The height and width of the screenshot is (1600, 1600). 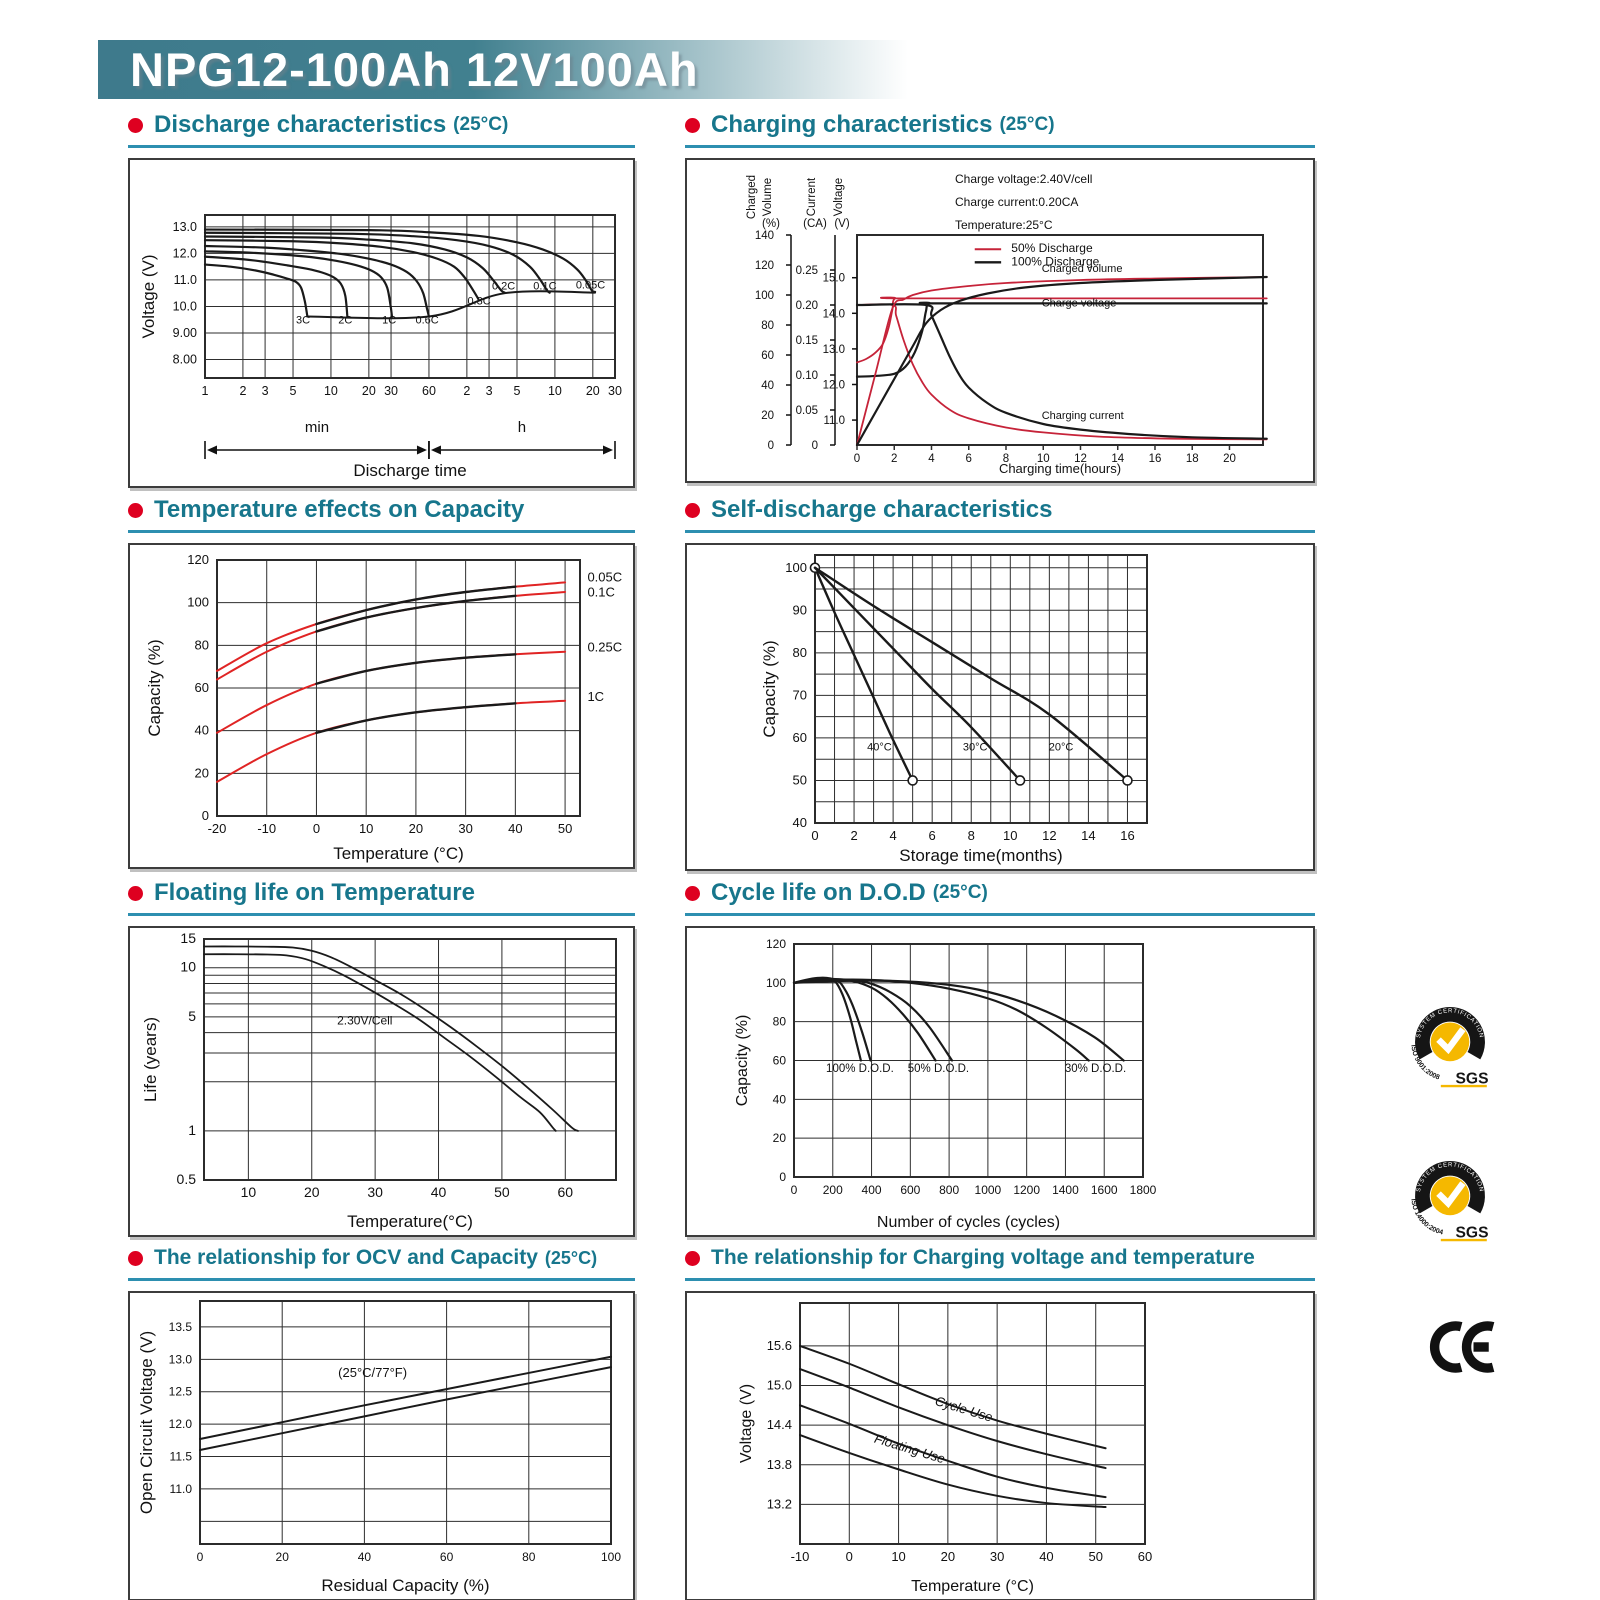 I want to click on svg-text: 100, so click(x=796, y=567).